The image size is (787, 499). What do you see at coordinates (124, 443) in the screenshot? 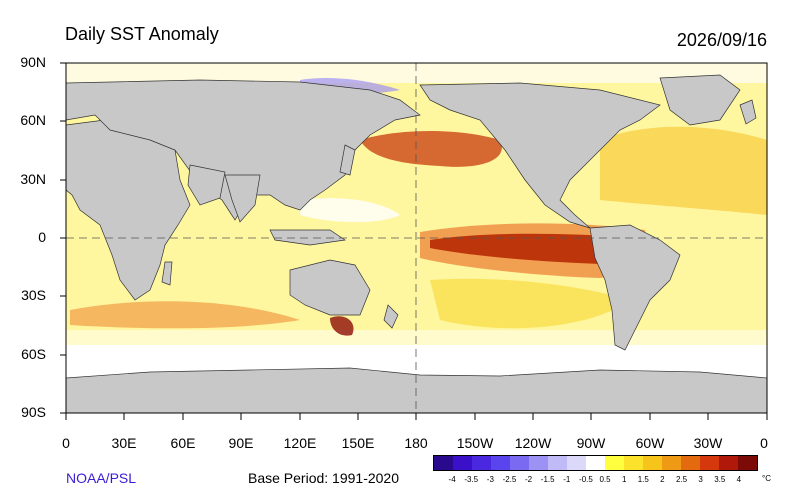
I see `x-tick-label: 30E` at bounding box center [124, 443].